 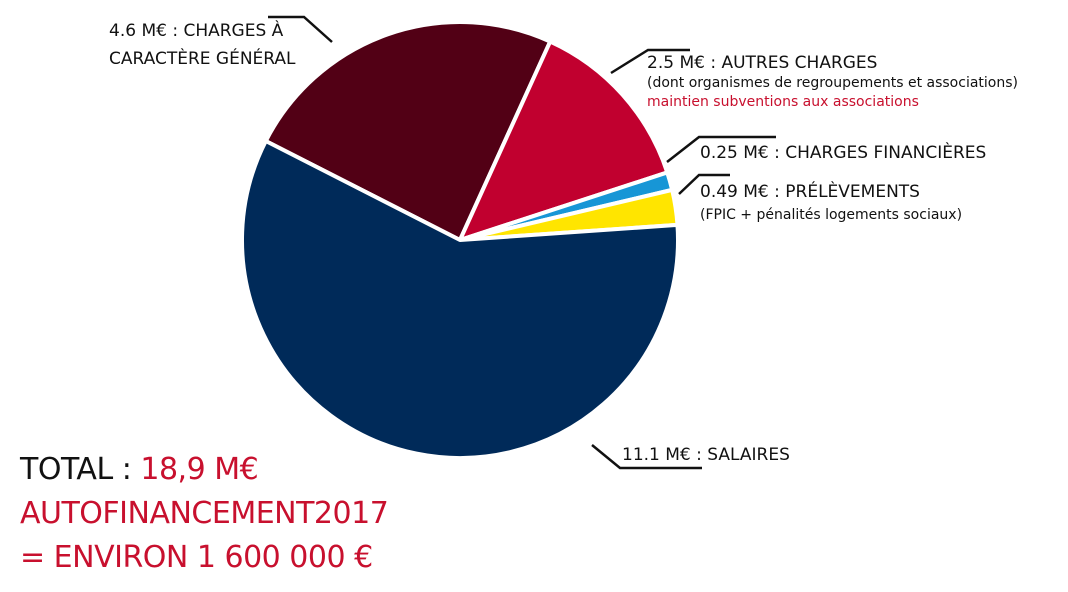 What do you see at coordinates (199, 469) in the screenshot?
I see `total-value: 18,9 M€` at bounding box center [199, 469].